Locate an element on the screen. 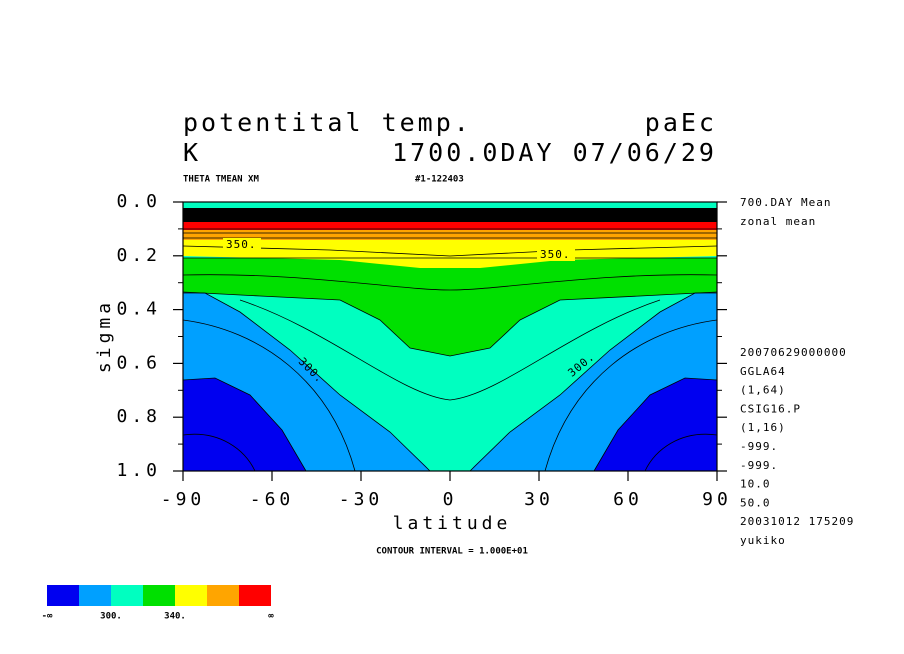  colorbar is located at coordinates (159, 595).